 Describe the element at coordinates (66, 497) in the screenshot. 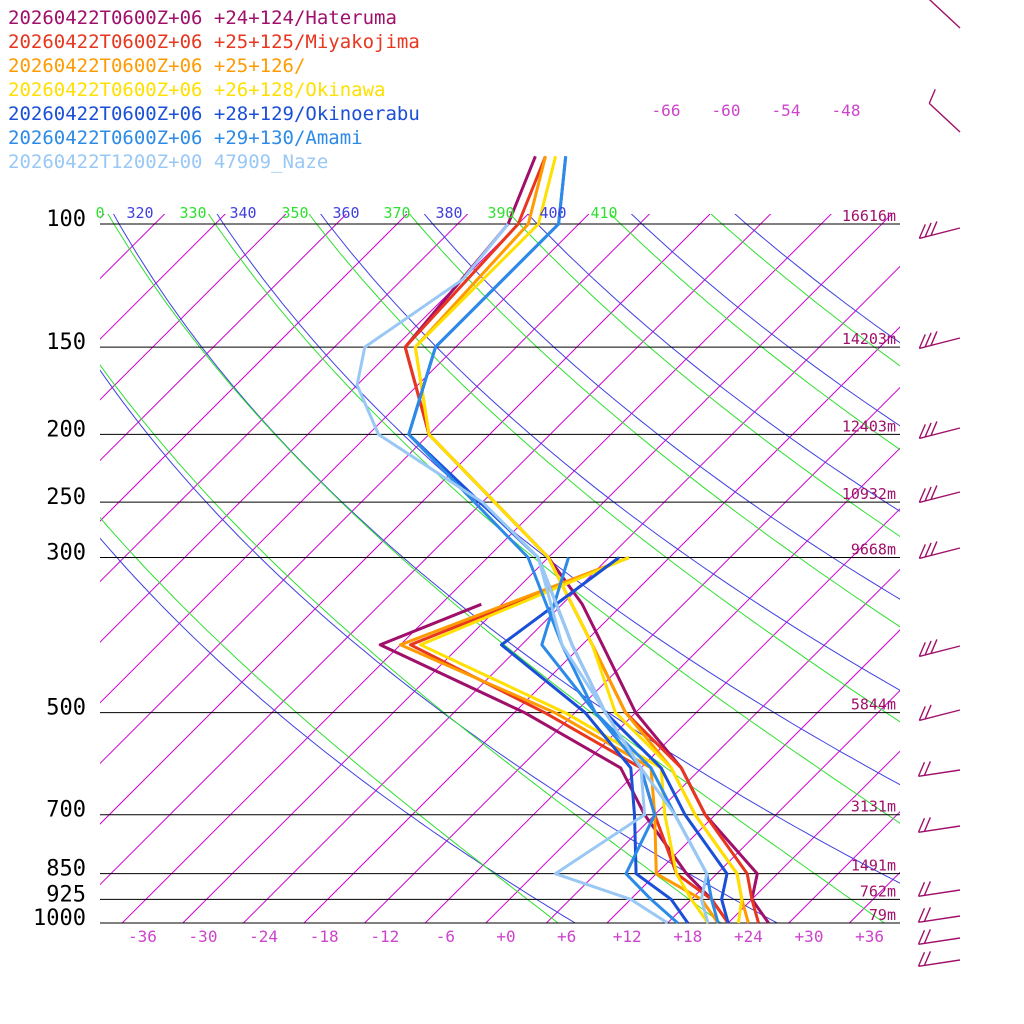

I see `pressure-label: 250` at that location.